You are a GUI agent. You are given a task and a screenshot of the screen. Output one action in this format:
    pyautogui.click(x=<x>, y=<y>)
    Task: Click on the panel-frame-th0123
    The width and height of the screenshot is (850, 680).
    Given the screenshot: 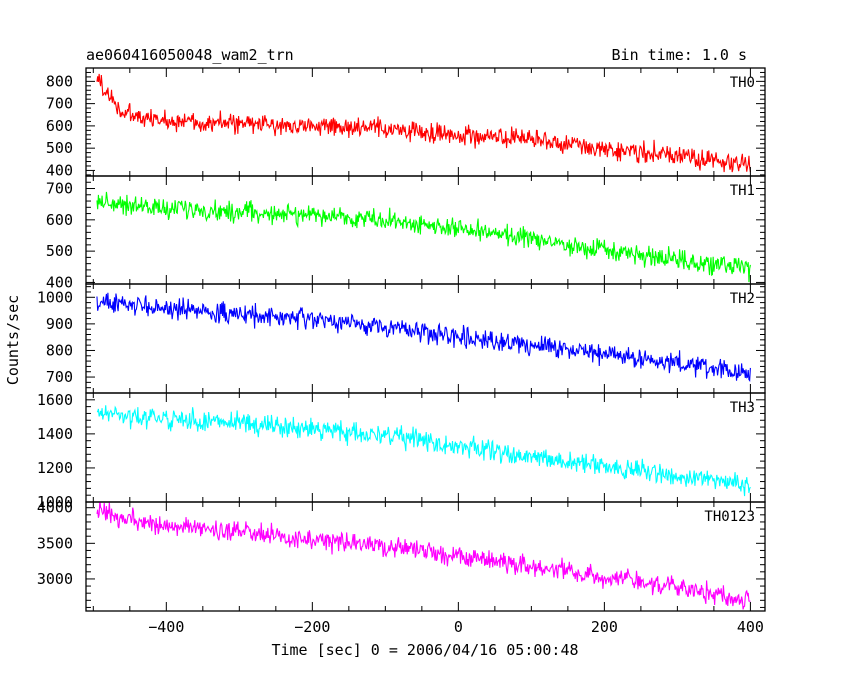 What is the action you would take?
    pyautogui.click(x=425, y=556)
    